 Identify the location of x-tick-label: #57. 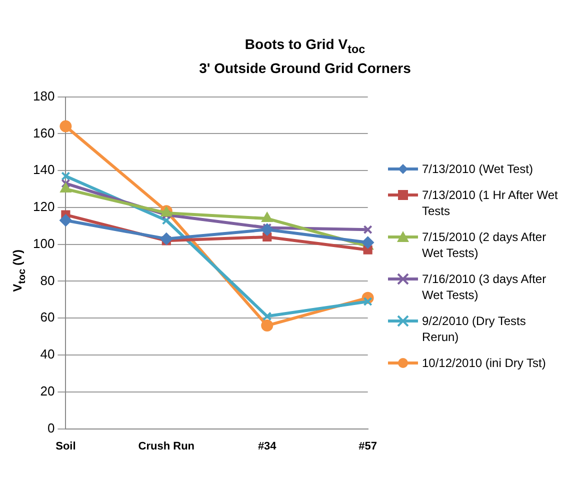
(368, 446).